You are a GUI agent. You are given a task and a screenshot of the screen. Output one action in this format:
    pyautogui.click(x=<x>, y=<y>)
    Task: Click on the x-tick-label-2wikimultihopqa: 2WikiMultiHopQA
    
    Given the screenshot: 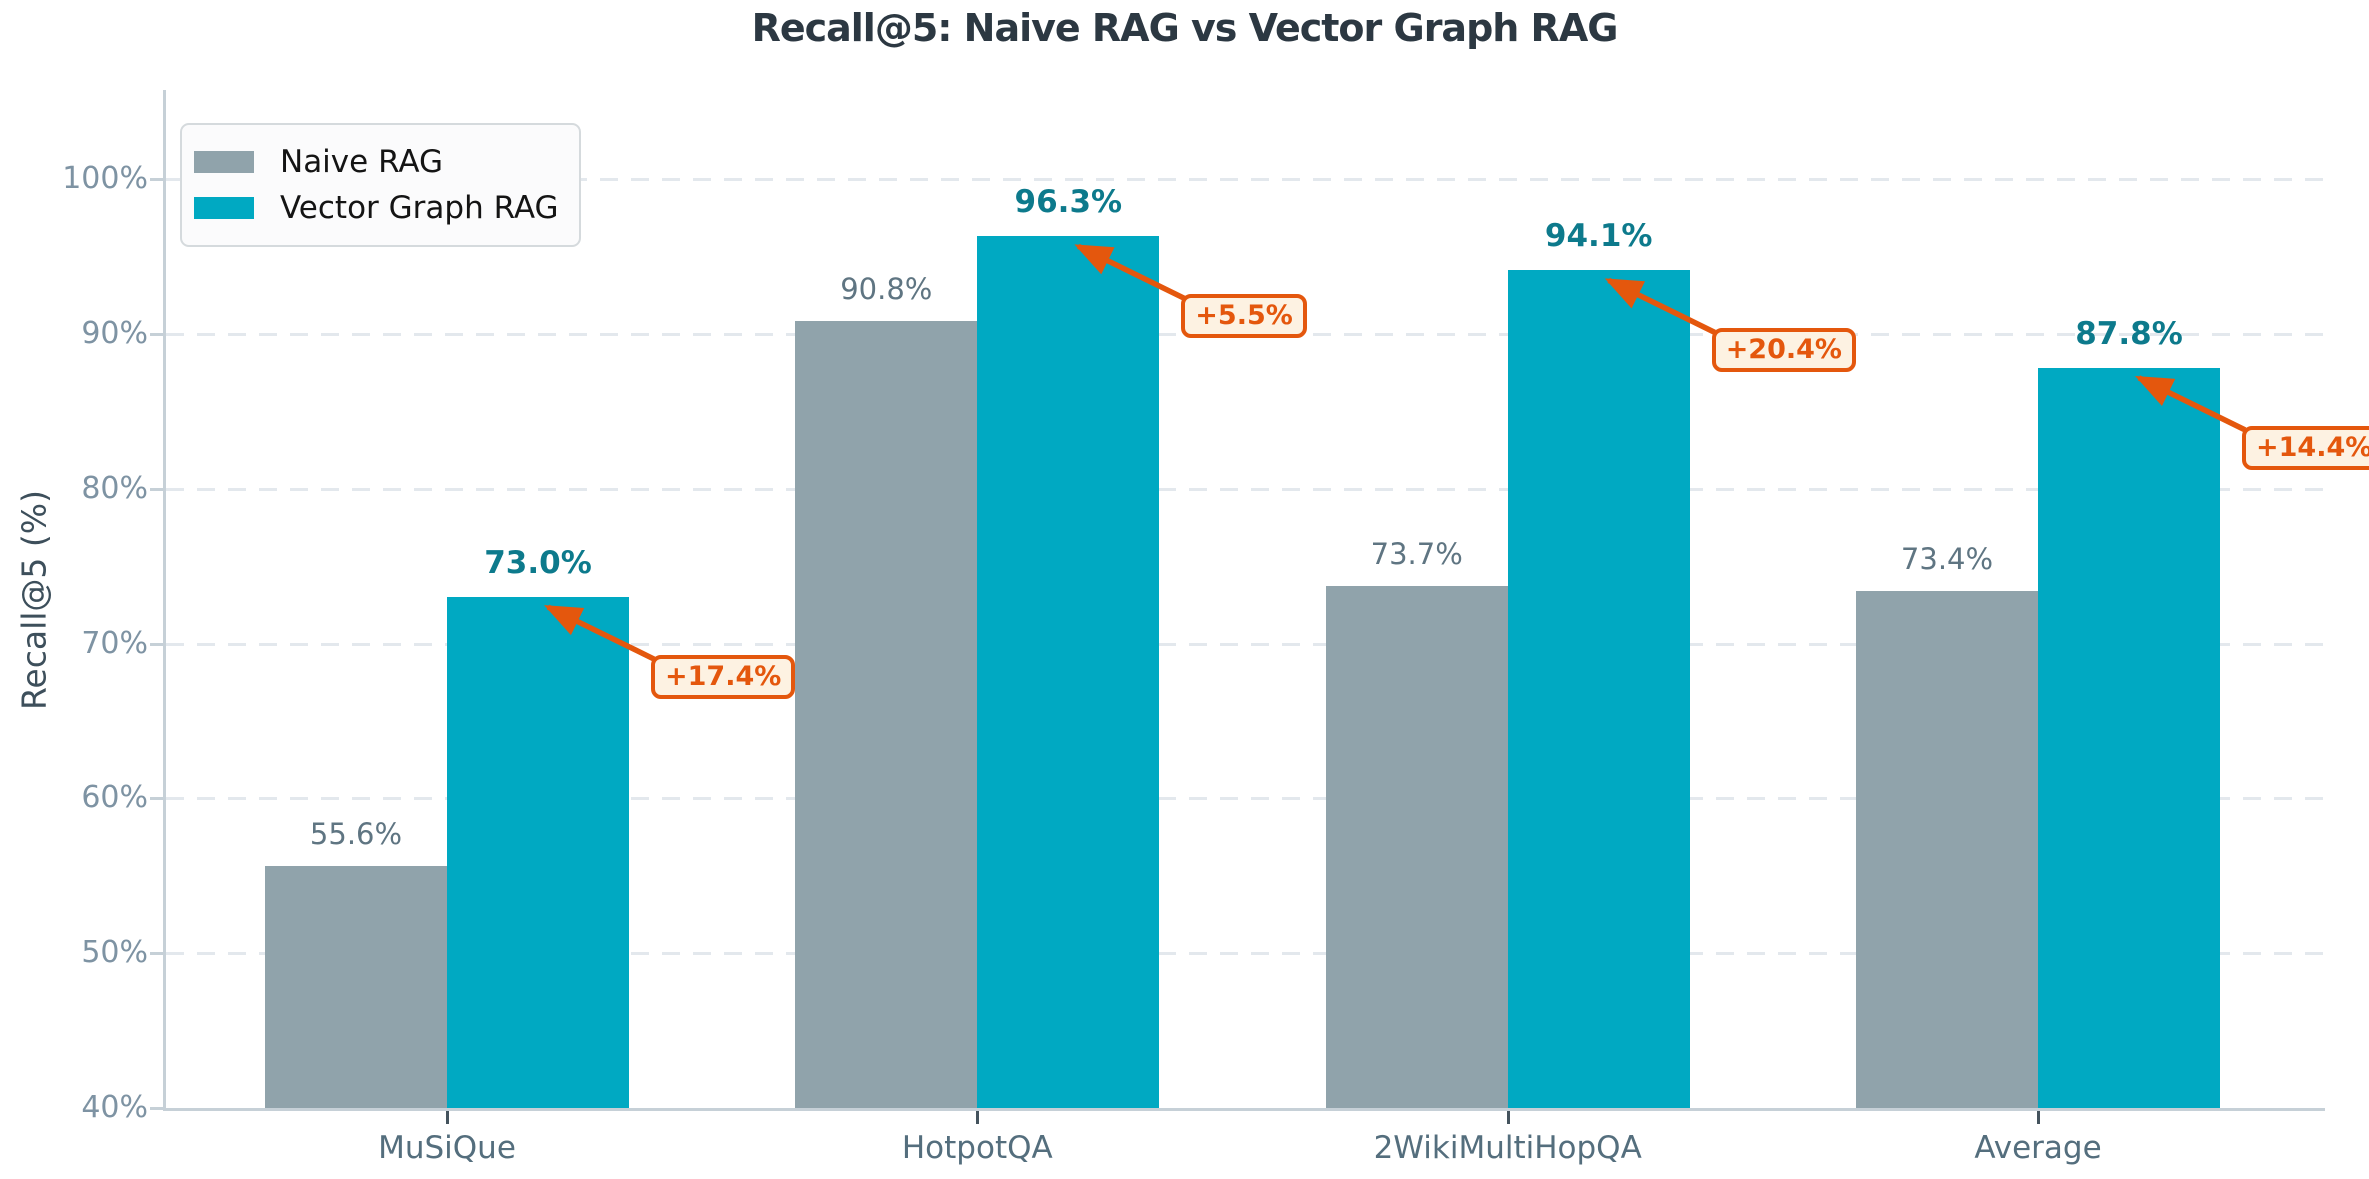 What is the action you would take?
    pyautogui.click(x=1507, y=1148)
    